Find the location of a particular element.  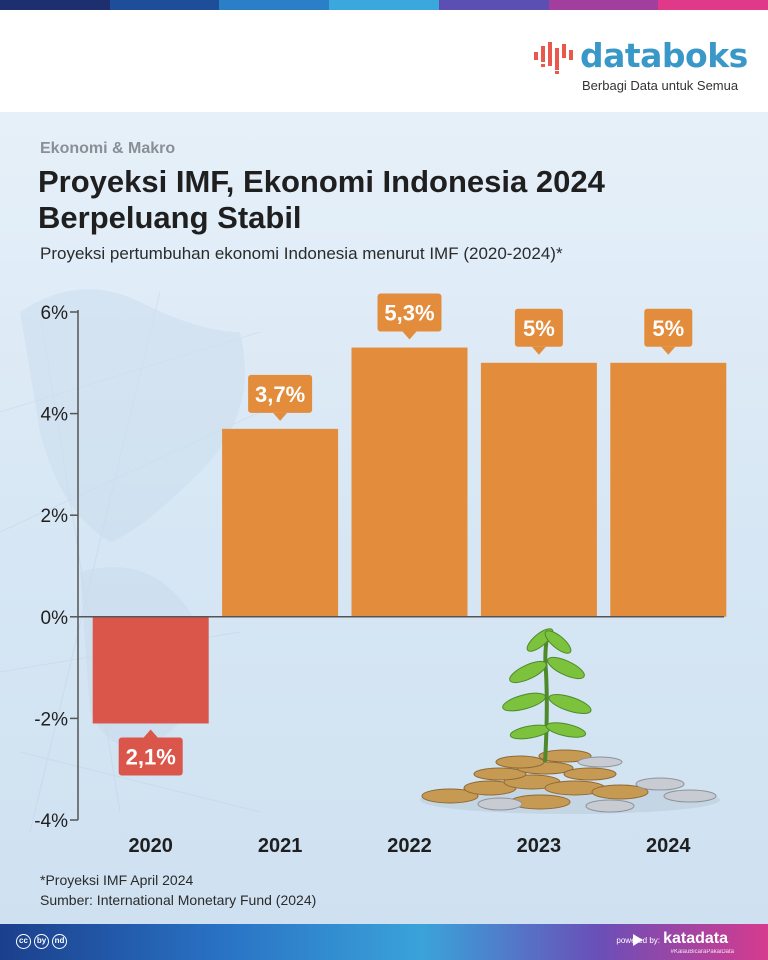

y-tick-label: 2% is located at coordinates (55, 516).